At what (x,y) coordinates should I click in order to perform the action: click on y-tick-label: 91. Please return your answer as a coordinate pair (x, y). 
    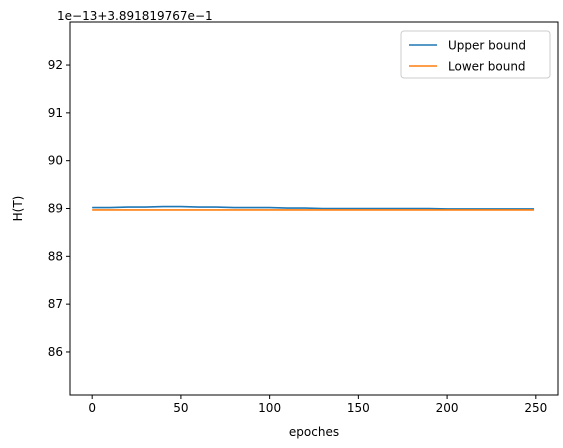
    Looking at the image, I should click on (55, 113).